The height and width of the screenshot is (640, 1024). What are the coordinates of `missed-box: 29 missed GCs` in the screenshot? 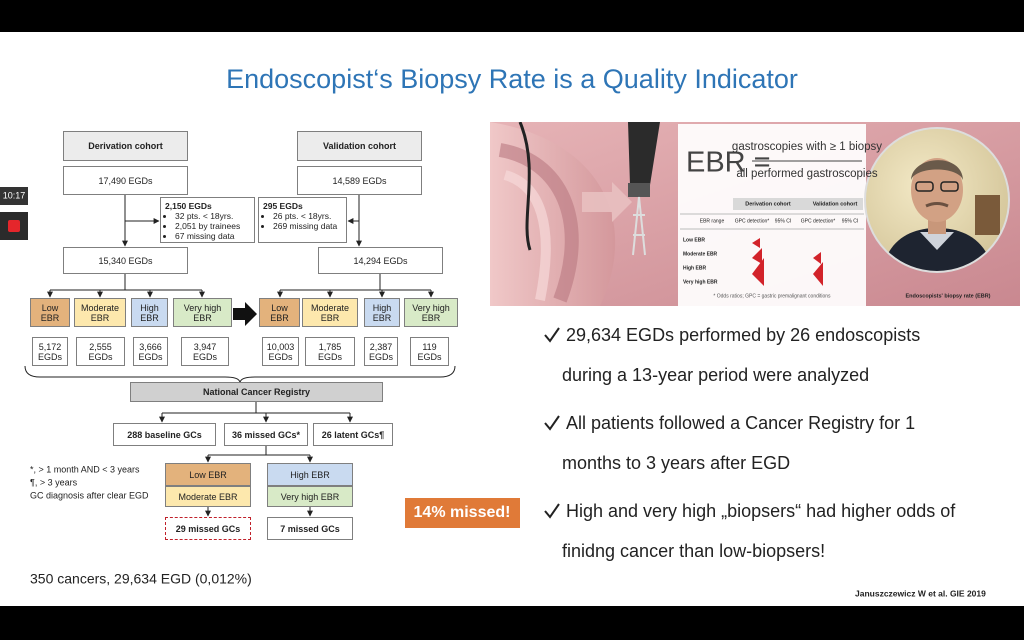 It's located at (208, 528).